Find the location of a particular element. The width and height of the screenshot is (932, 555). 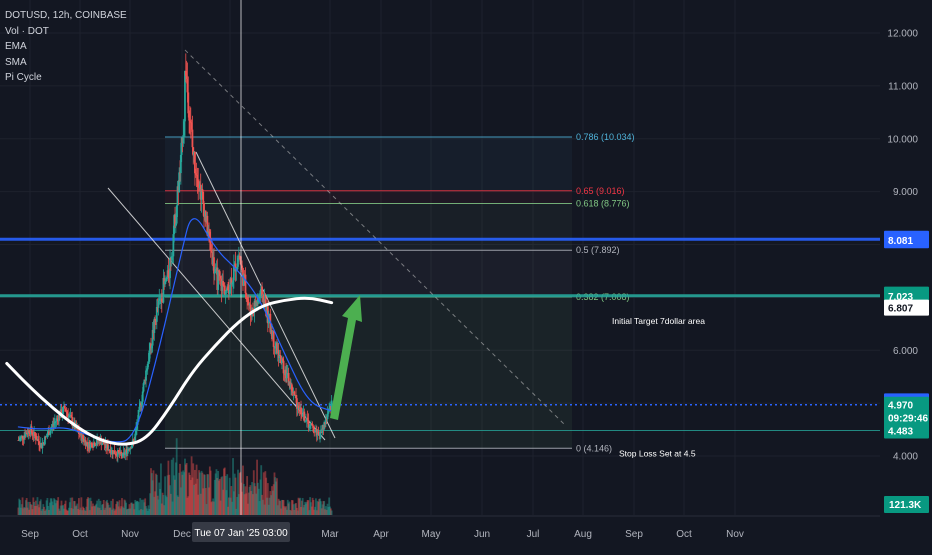

price-badge: 09:29:46 is located at coordinates (906, 417).